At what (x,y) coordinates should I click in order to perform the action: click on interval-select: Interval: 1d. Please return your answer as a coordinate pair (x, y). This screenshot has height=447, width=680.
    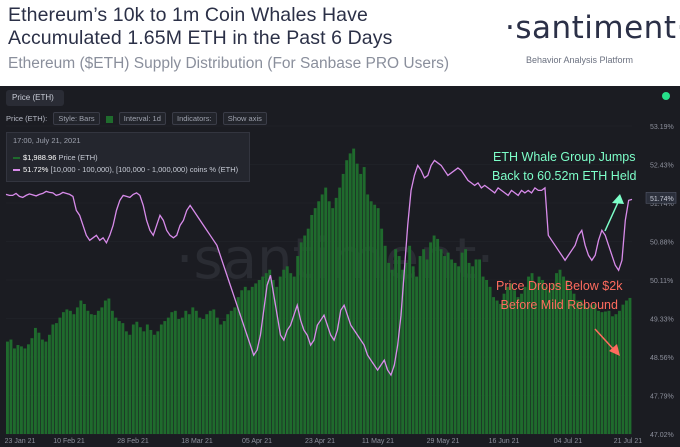
    Looking at the image, I should click on (142, 118).